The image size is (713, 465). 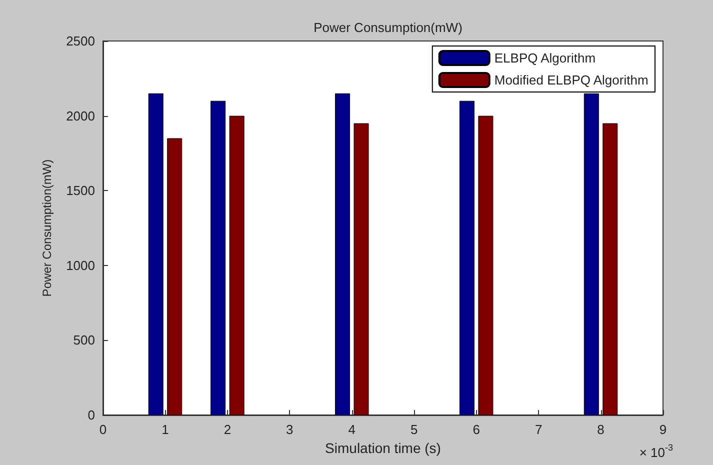 What do you see at coordinates (80, 41) in the screenshot?
I see `y-tick-label: 2500` at bounding box center [80, 41].